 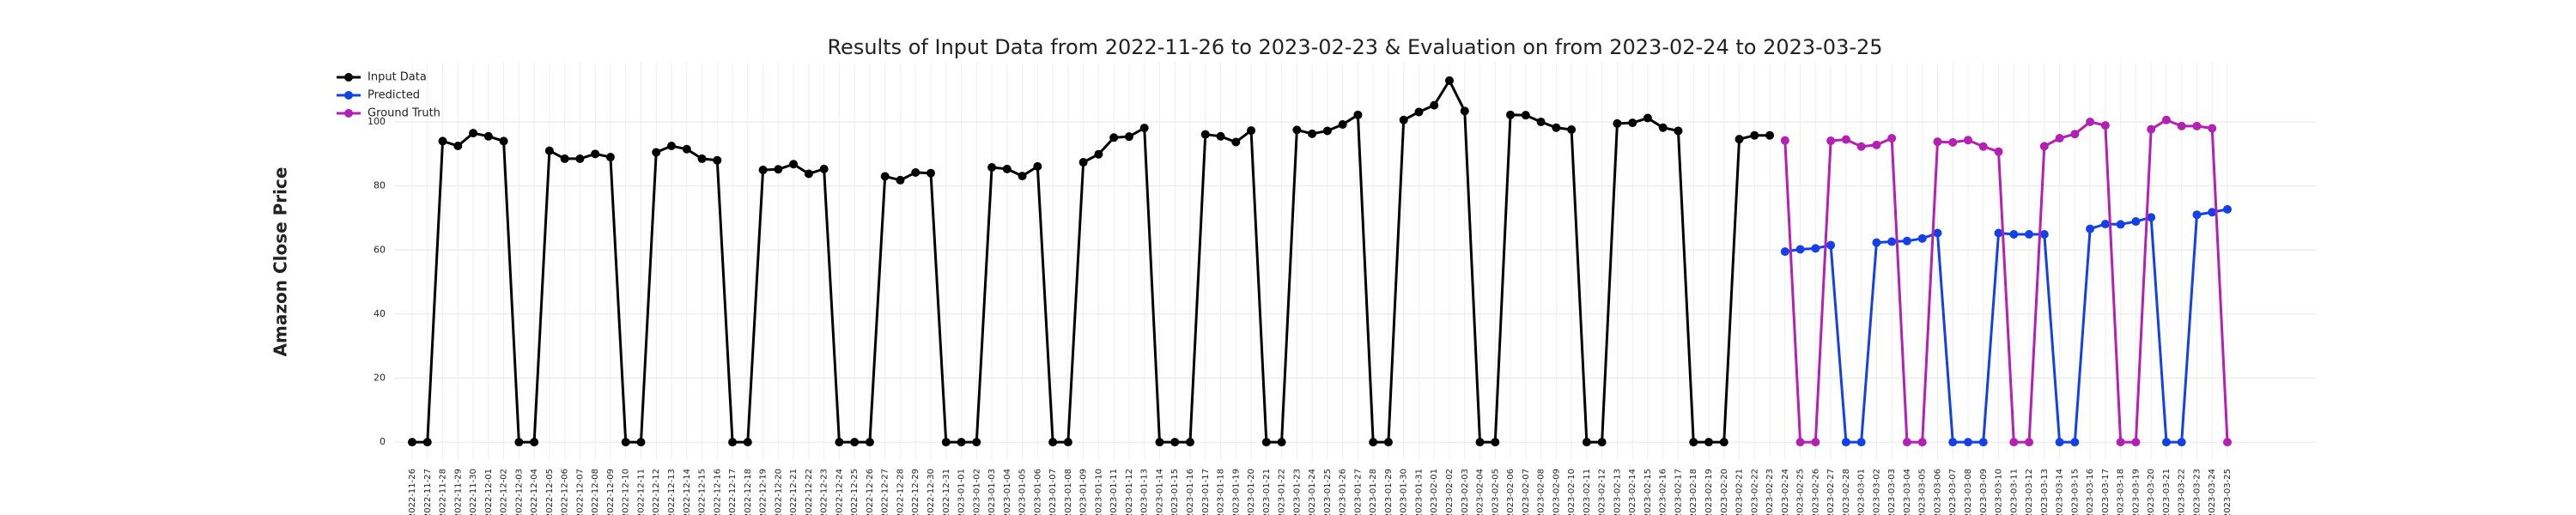 I want to click on y-tick-label: 40, so click(x=380, y=313).